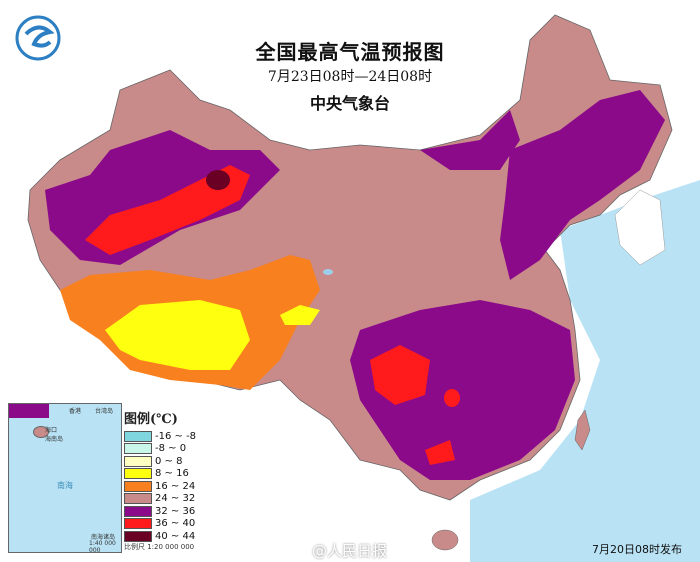 This screenshot has height=562, width=700. I want to click on legend-label: 32 ~ 36, so click(175, 511).